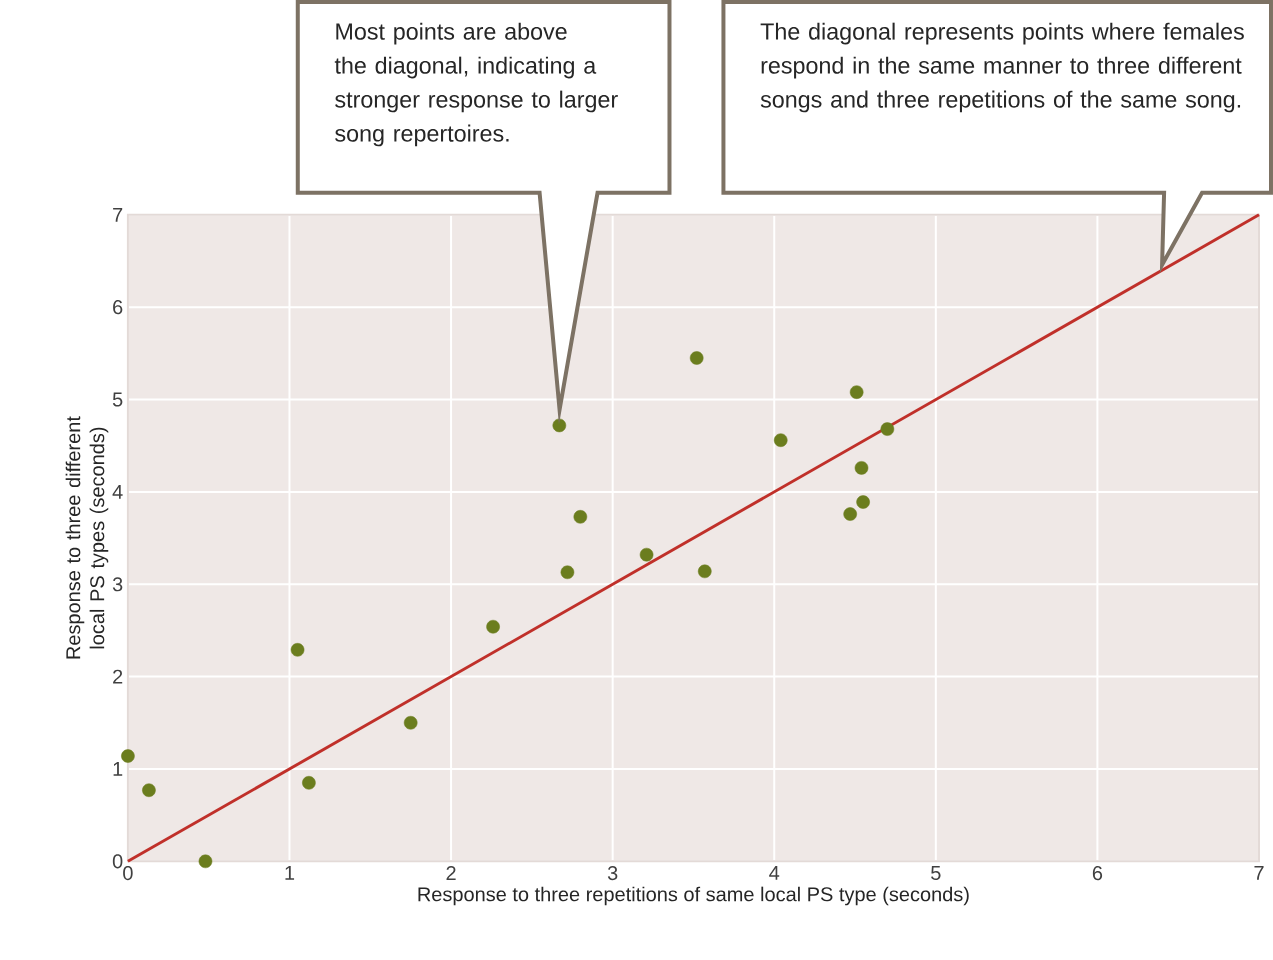  What do you see at coordinates (118, 768) in the screenshot?
I see `y-tick-label: 1` at bounding box center [118, 768].